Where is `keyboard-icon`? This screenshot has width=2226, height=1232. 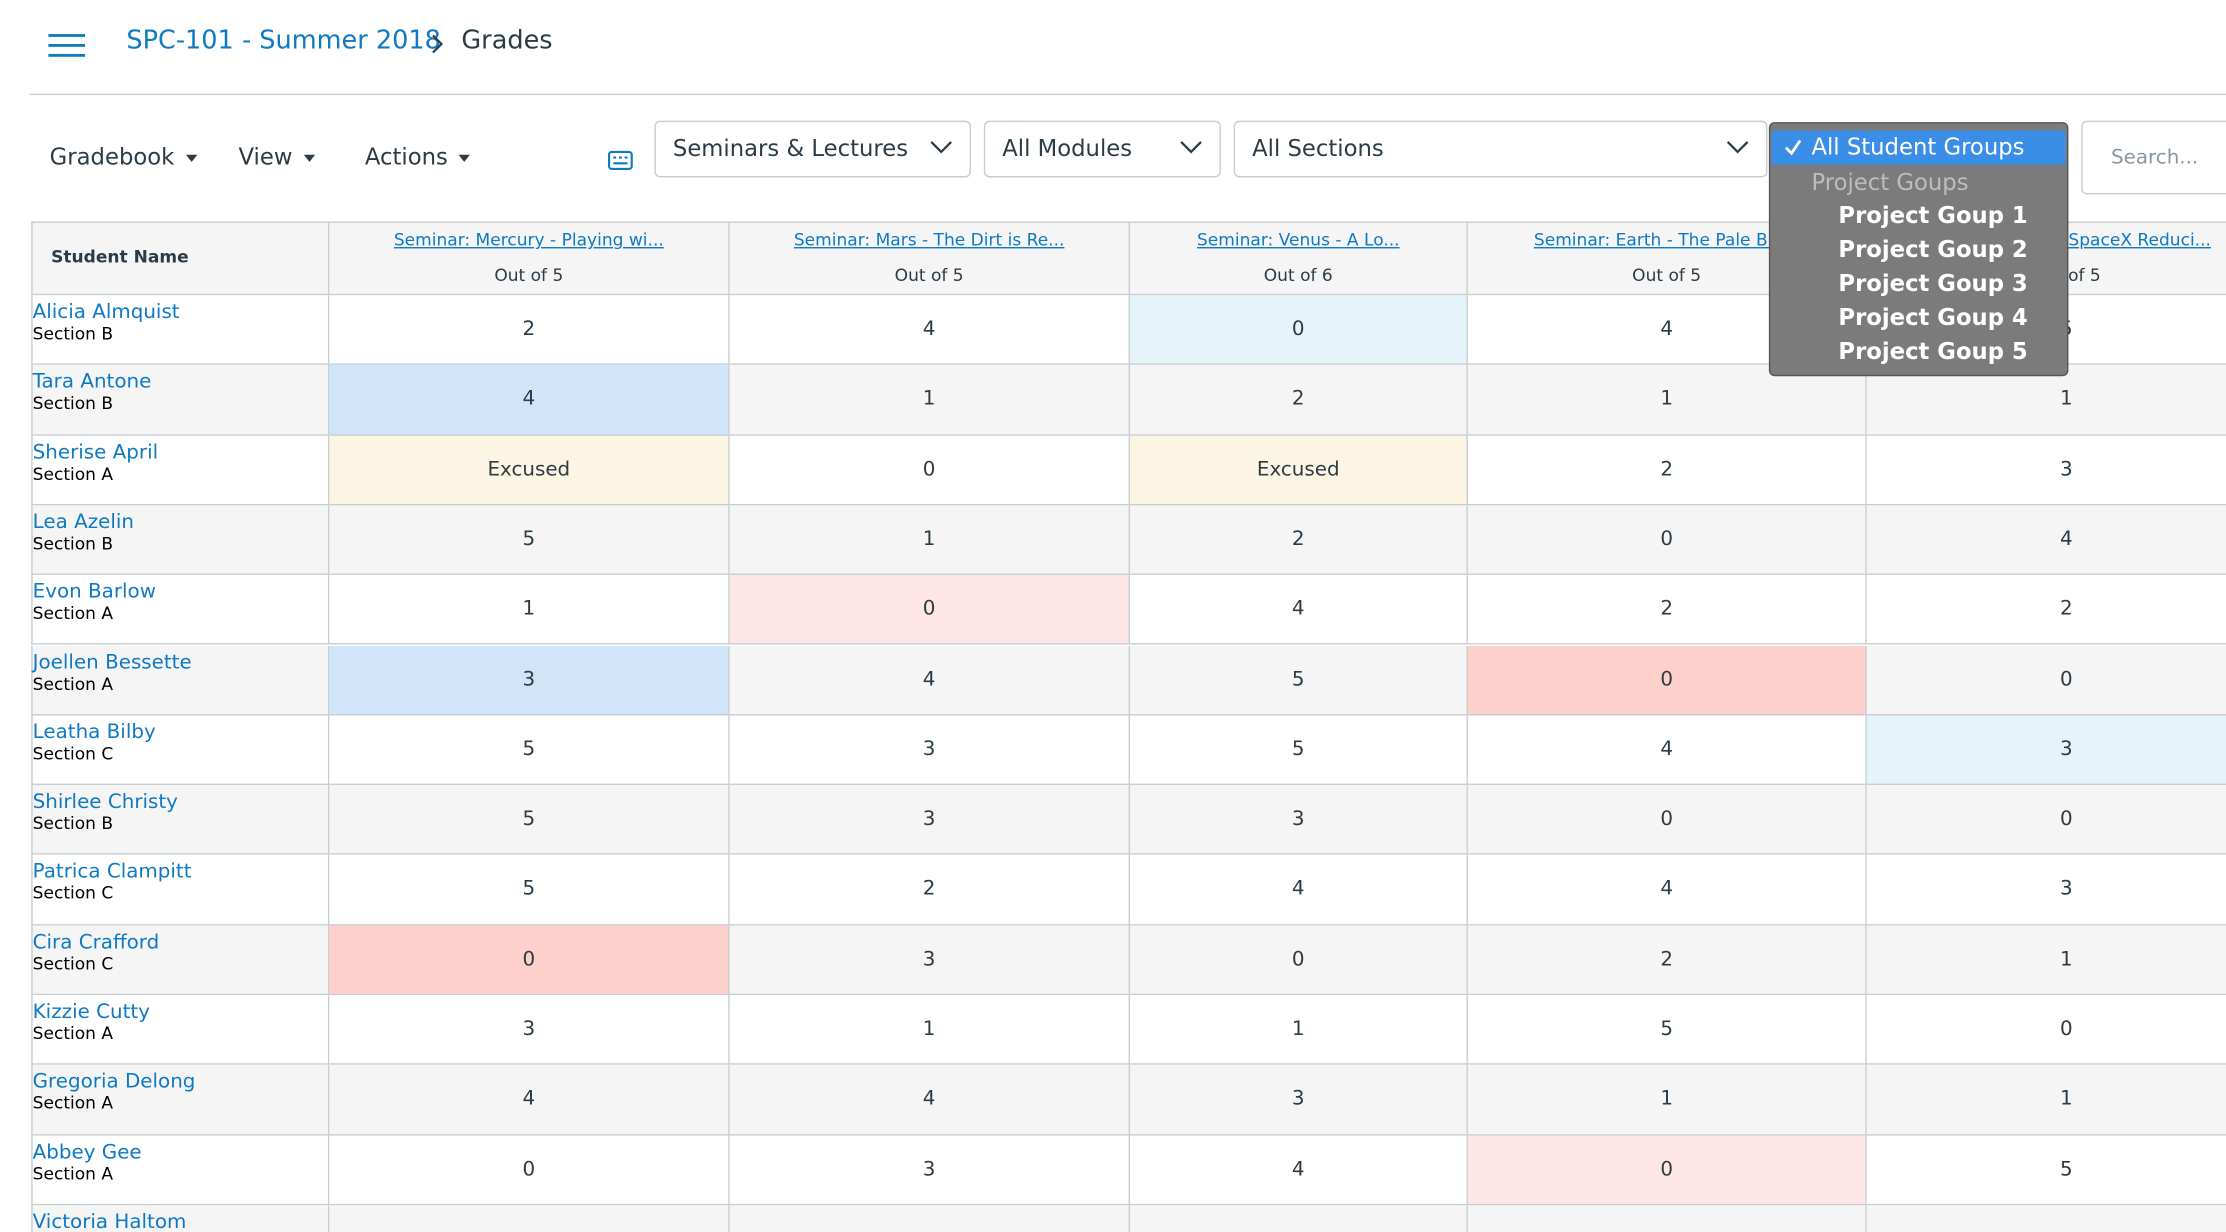 keyboard-icon is located at coordinates (620, 160).